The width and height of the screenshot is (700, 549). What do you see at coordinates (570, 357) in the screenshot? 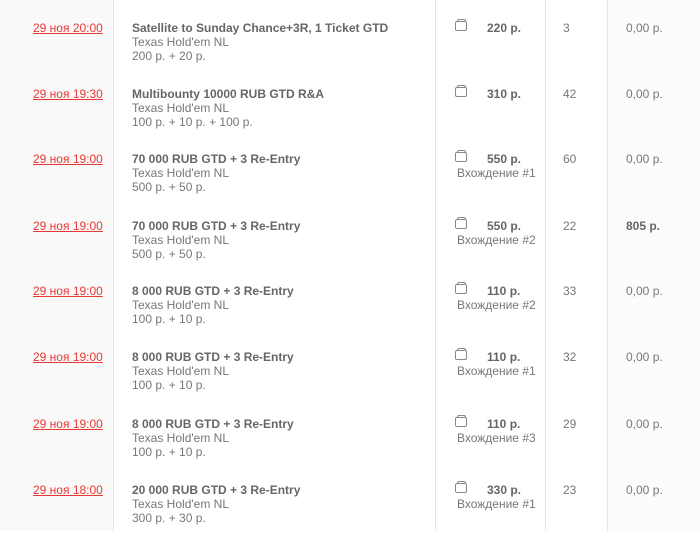
I see `players-count: 32` at bounding box center [570, 357].